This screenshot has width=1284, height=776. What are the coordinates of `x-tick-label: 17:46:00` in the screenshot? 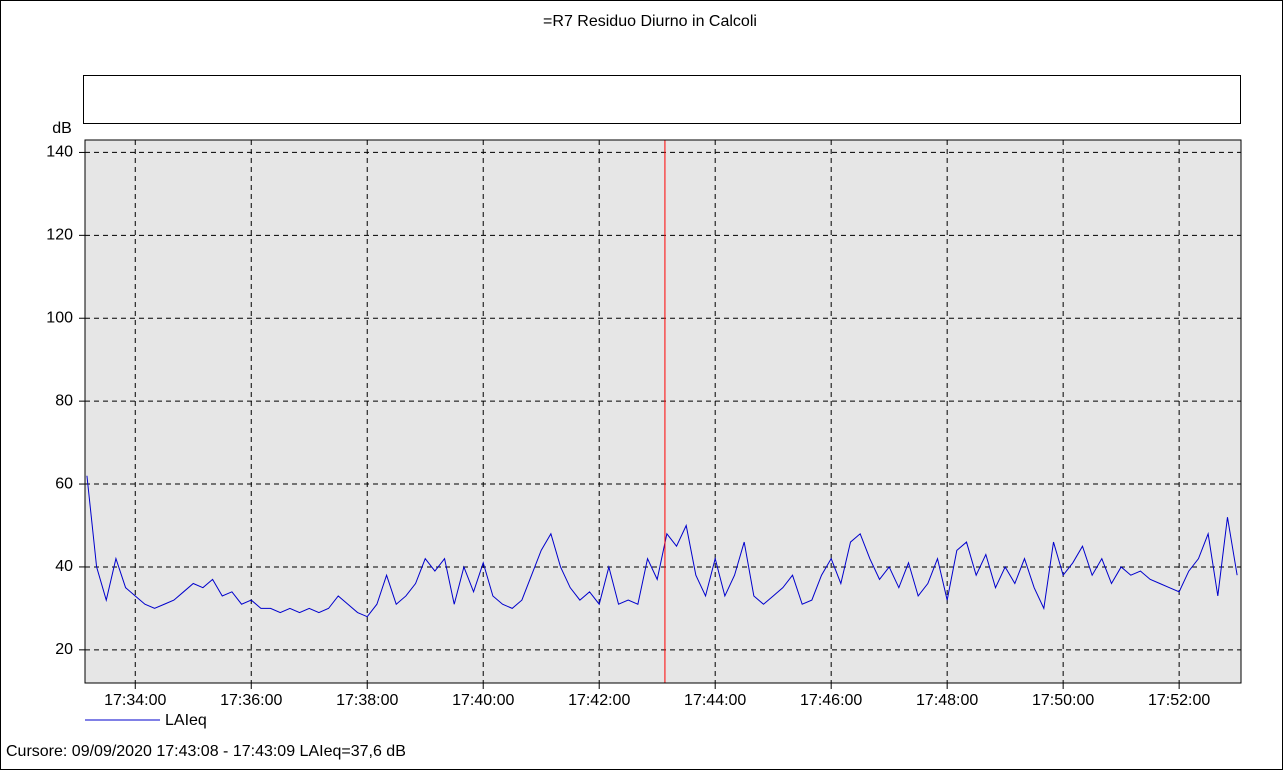 It's located at (831, 700).